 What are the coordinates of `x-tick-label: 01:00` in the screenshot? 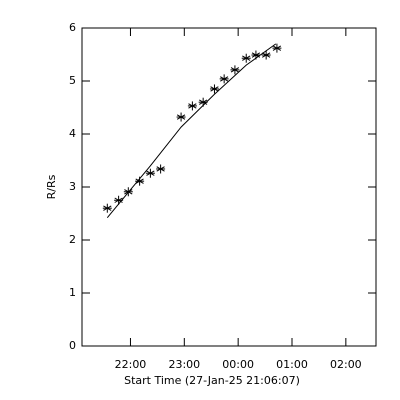 It's located at (292, 364).